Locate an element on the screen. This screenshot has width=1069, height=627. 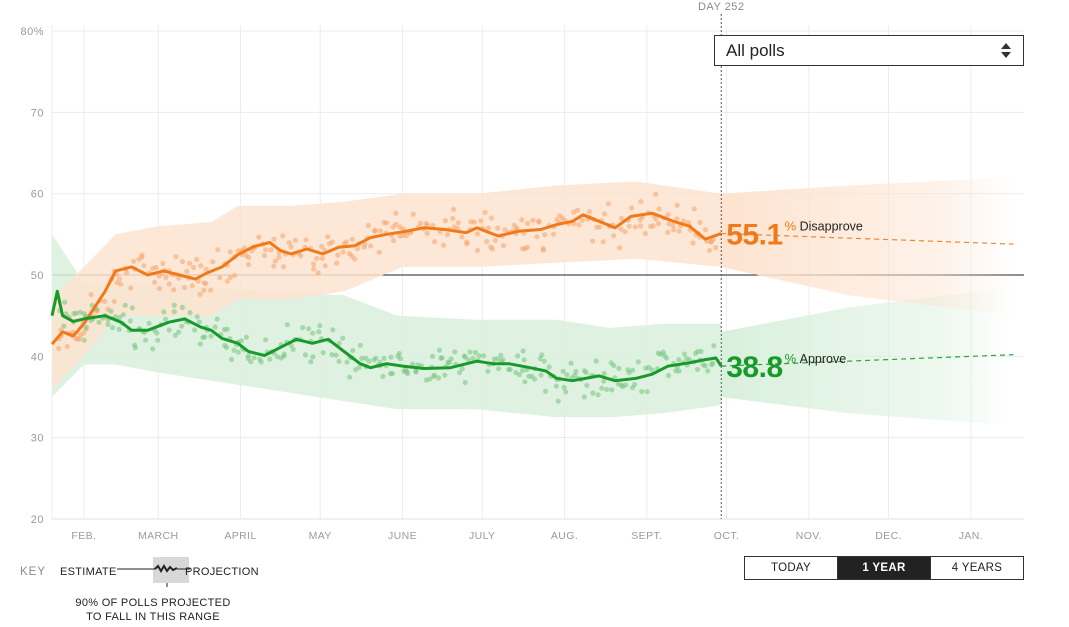
range-button-today: TODAY is located at coordinates (791, 568).